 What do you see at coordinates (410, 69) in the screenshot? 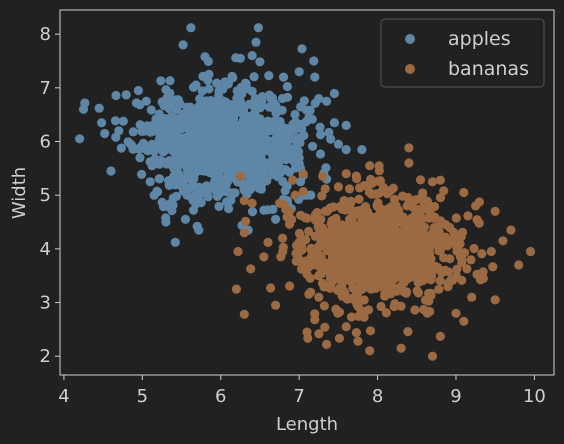
I see `legend-marker-bananas` at bounding box center [410, 69].